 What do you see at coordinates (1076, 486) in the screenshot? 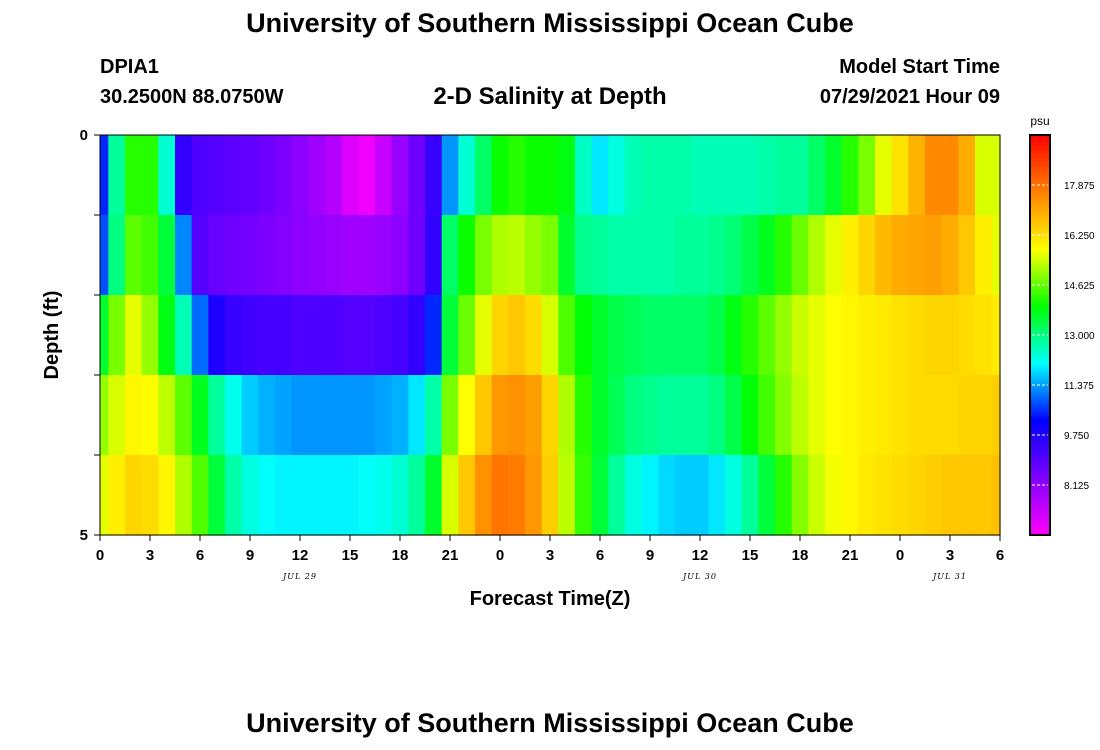
I see `colorbar-tick-label: 8.125` at bounding box center [1076, 486].